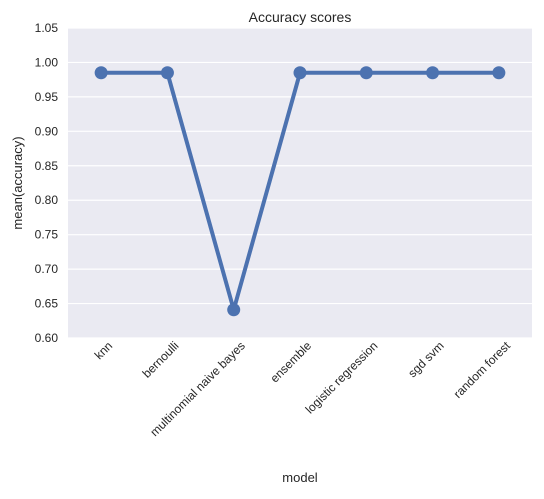  What do you see at coordinates (482, 369) in the screenshot?
I see `x-tick-label: random forest` at bounding box center [482, 369].